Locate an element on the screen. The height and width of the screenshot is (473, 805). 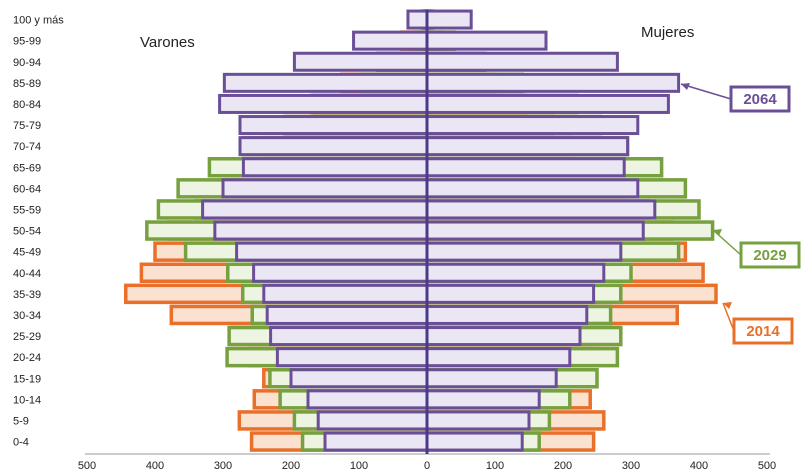
age-label: 40-44 is located at coordinates (27, 274).